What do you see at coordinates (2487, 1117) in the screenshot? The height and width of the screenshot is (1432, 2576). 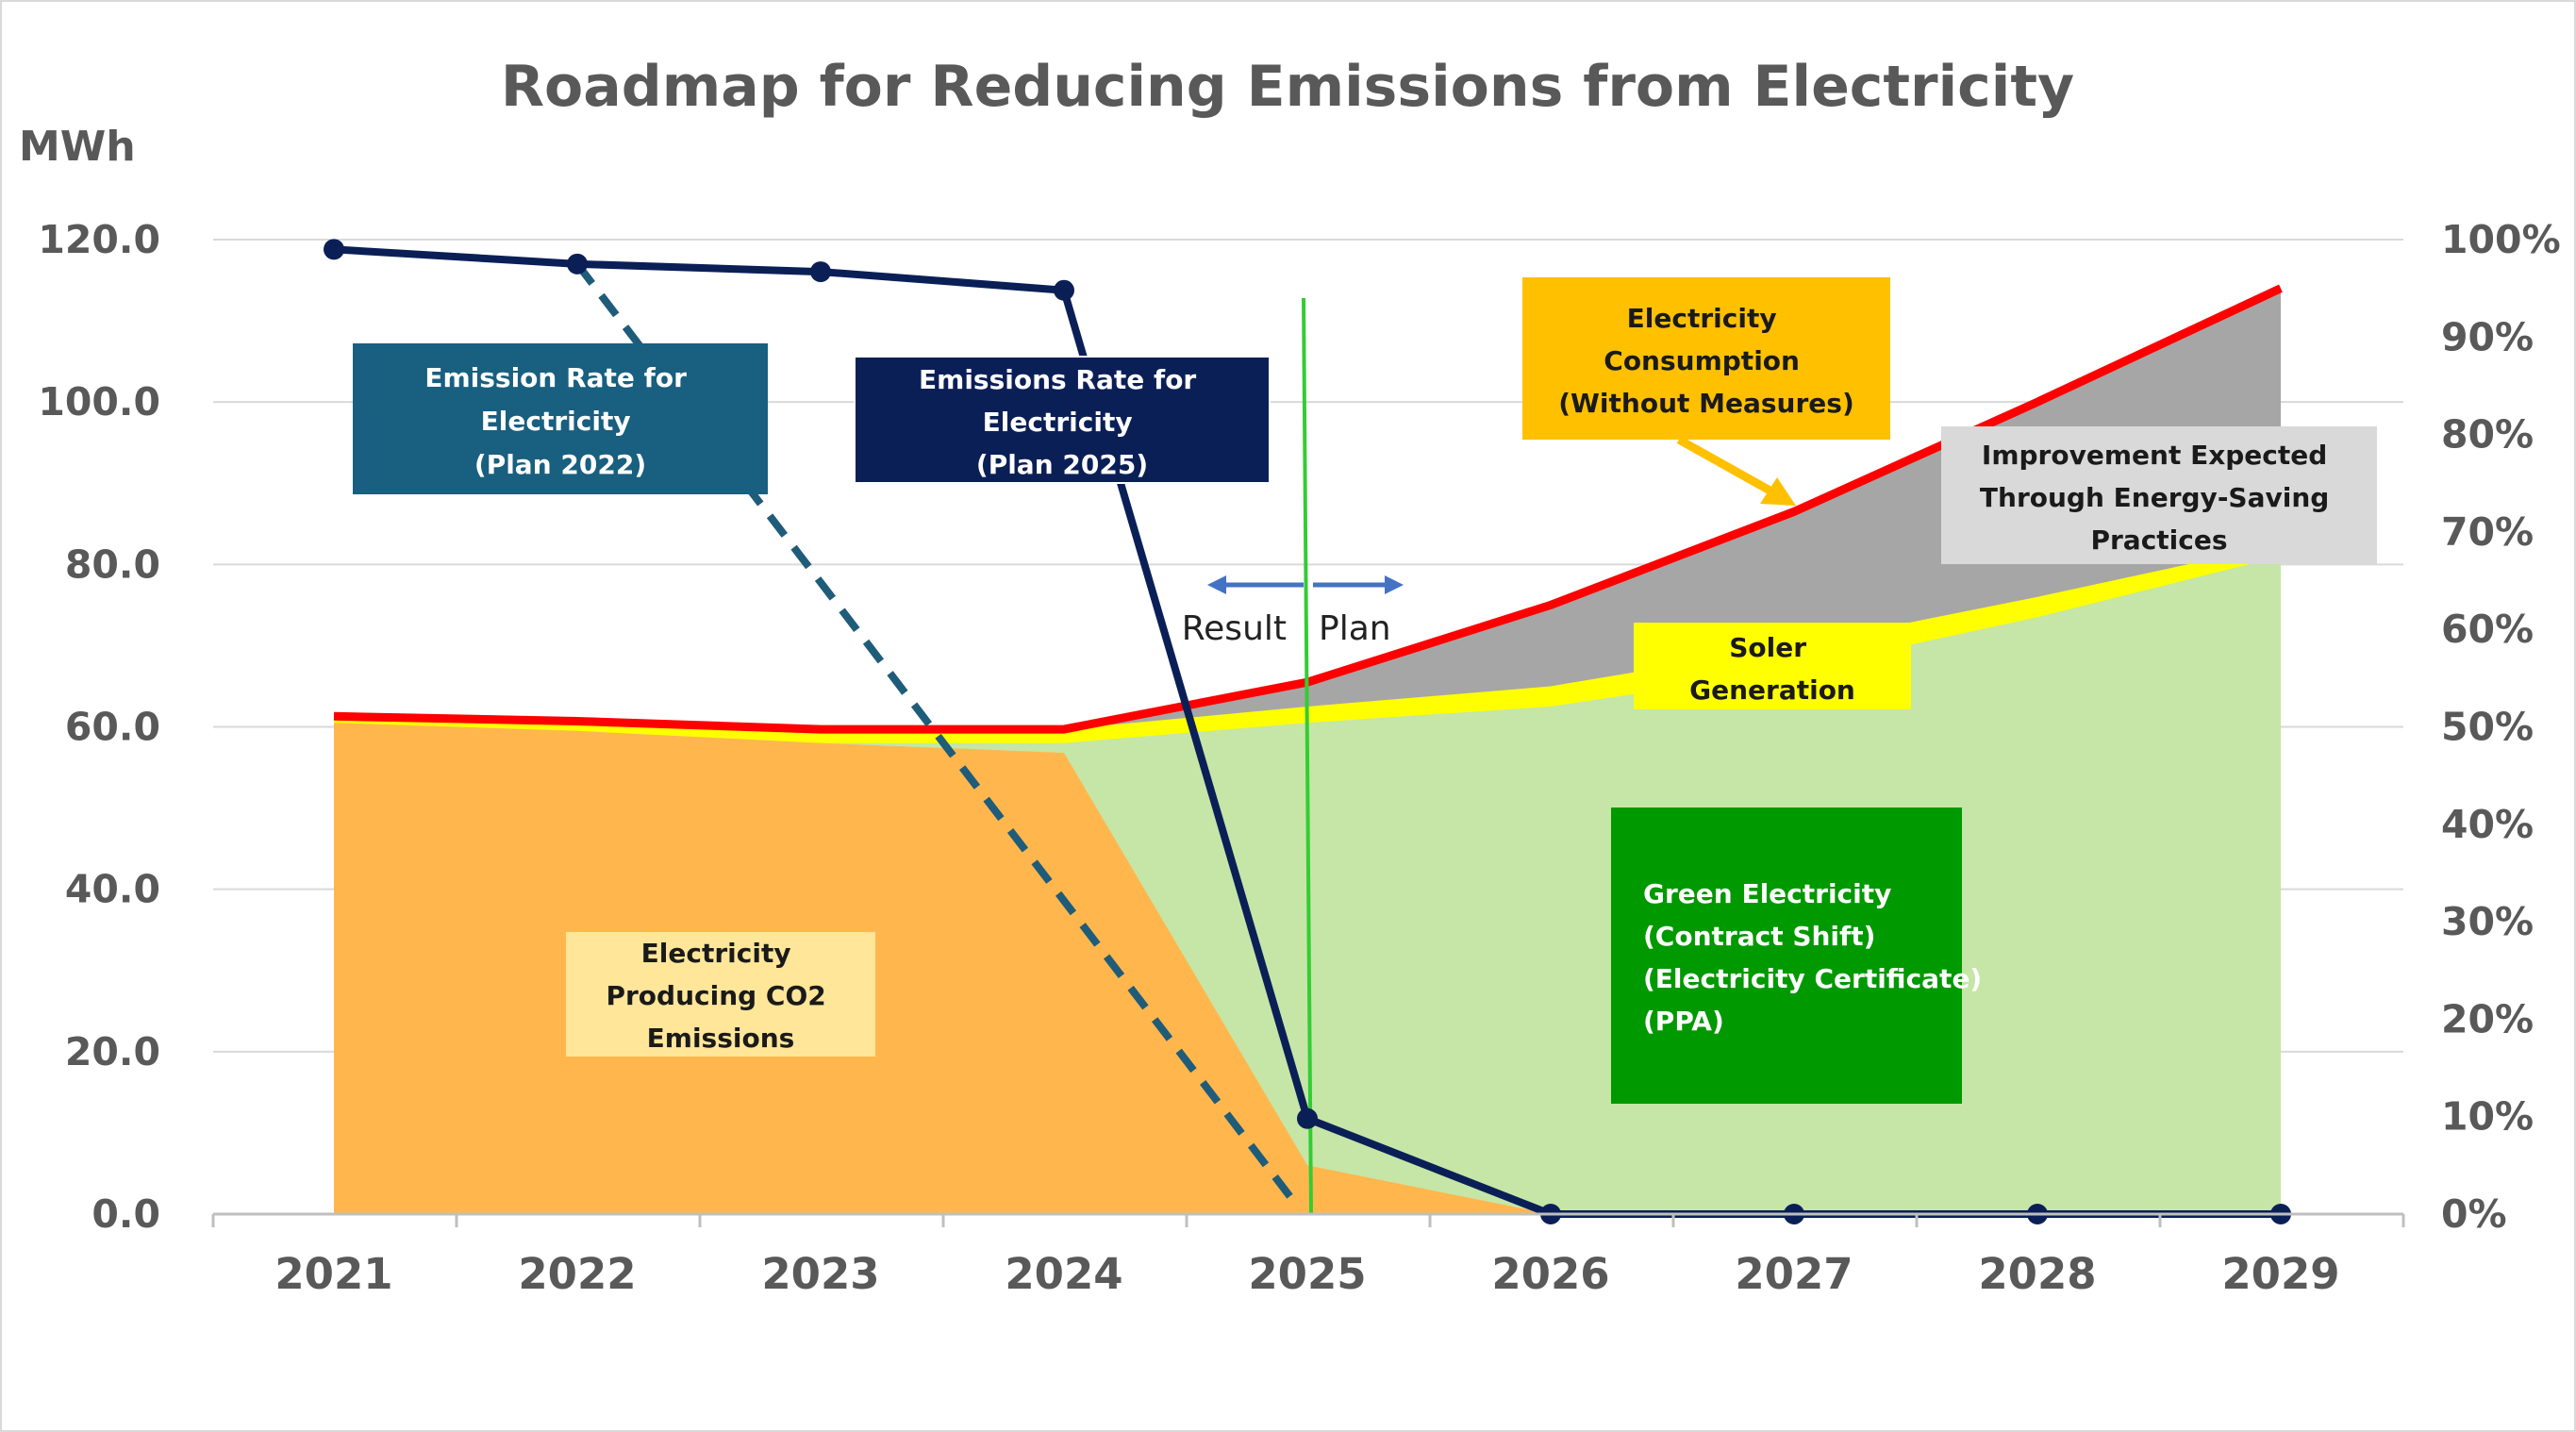 I see `y2-tick-label: 10%` at bounding box center [2487, 1117].